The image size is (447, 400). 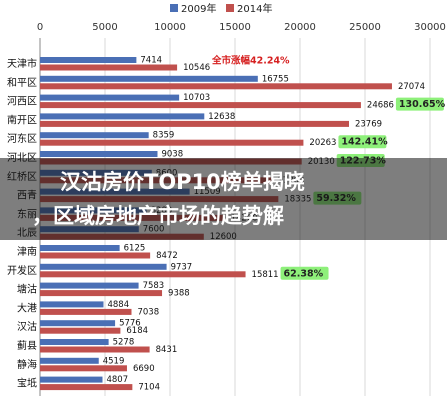 I want to click on category-label: 宝坻, so click(x=27, y=383).